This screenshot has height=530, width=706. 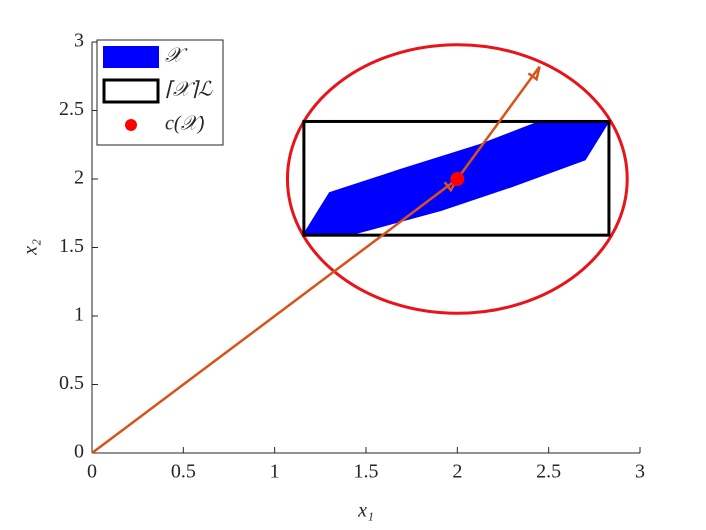 I want to click on arrow-head, so click(x=534, y=74).